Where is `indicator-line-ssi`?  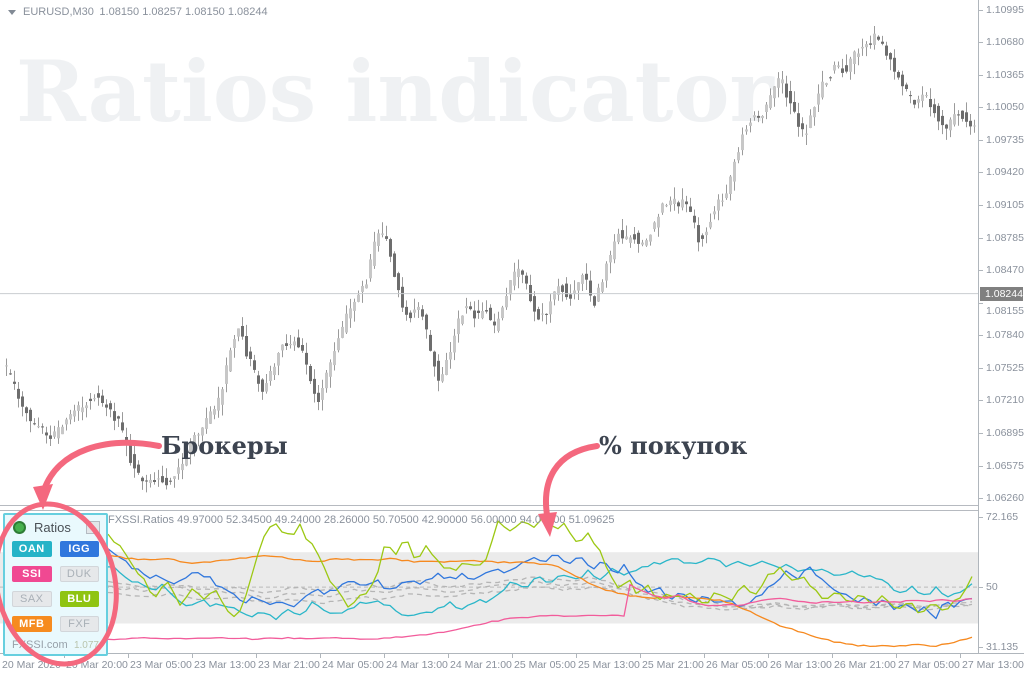 indicator-line-ssi is located at coordinates (540, 612).